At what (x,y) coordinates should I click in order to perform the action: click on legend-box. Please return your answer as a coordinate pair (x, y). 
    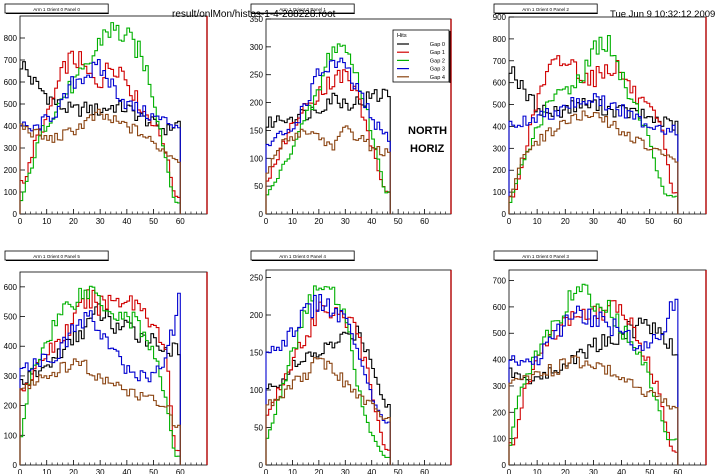
    Looking at the image, I should click on (421, 56).